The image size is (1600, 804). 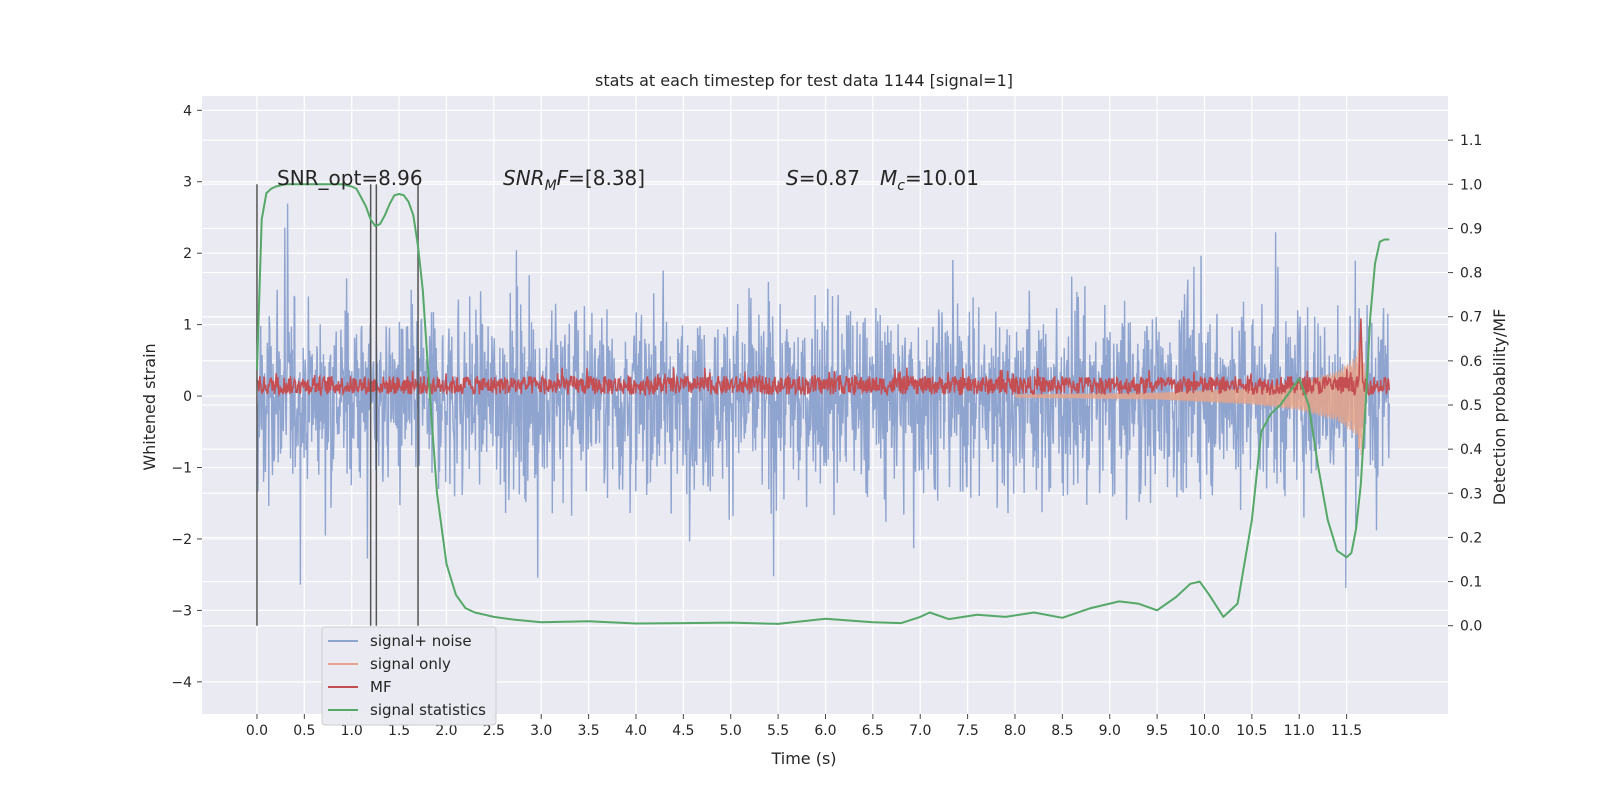 What do you see at coordinates (778, 731) in the screenshot?
I see `x-tick-label: 5.5` at bounding box center [778, 731].